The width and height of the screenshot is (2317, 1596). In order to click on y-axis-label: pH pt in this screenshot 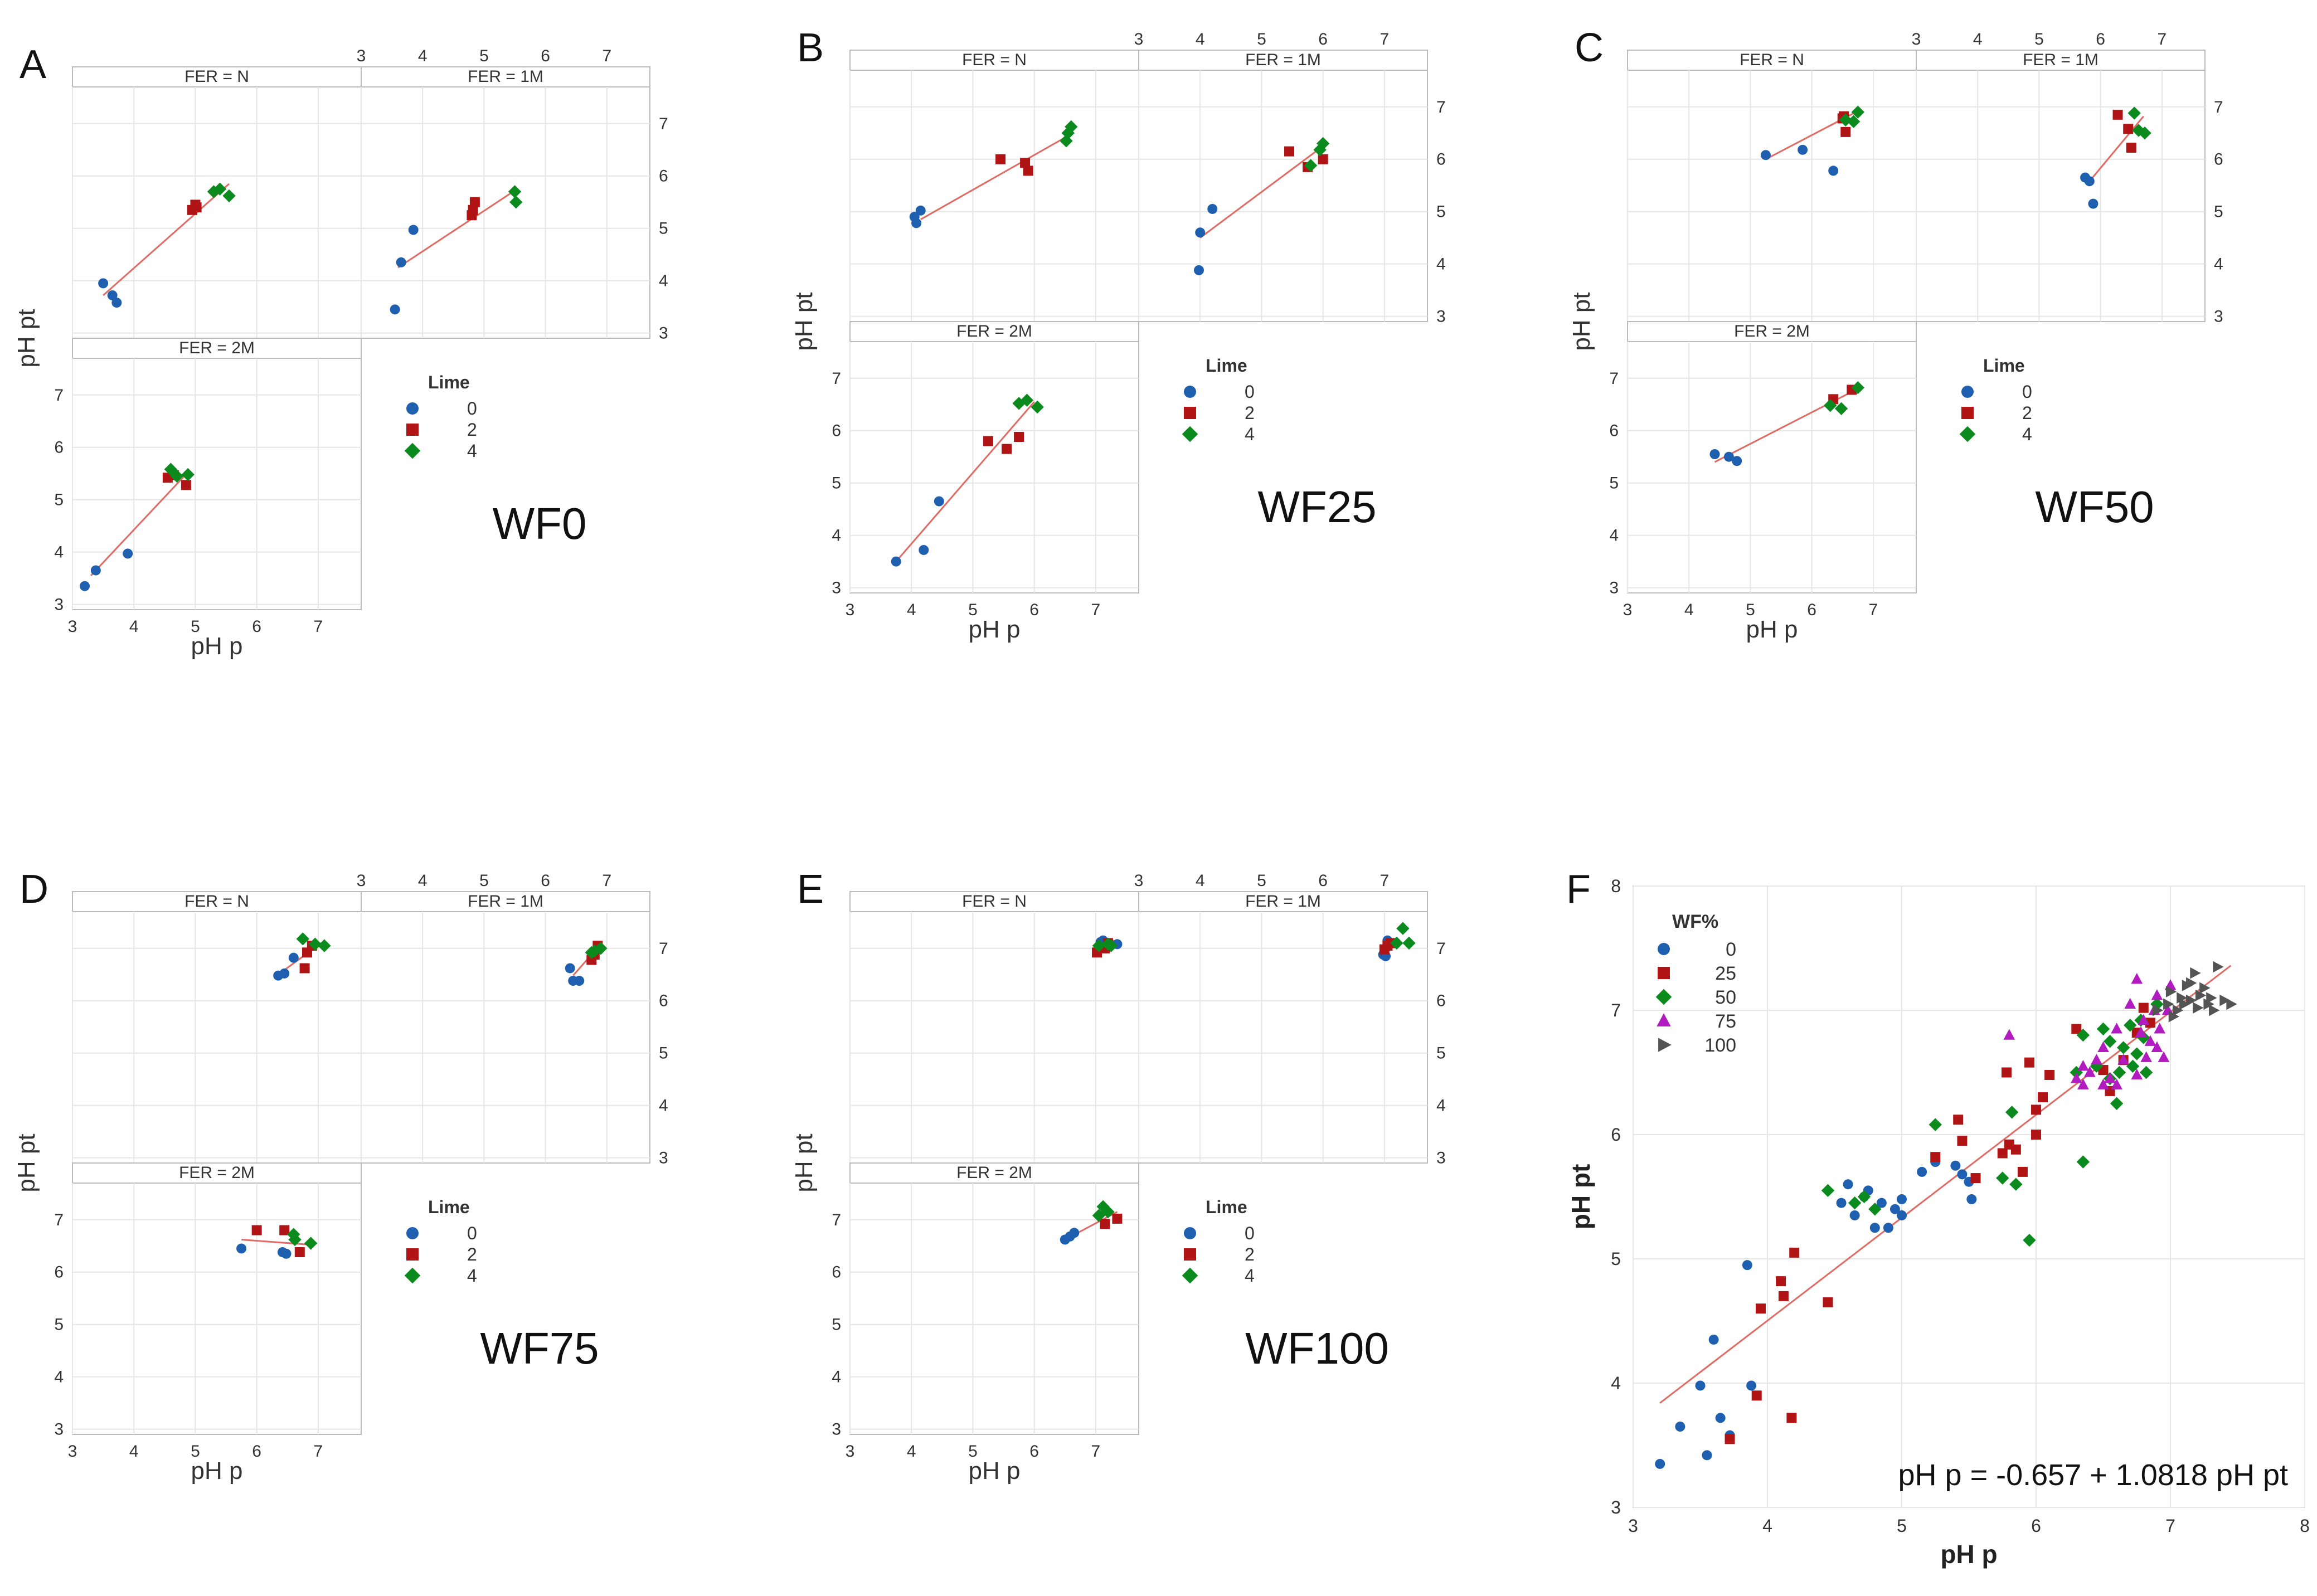, I will do `click(804, 1162)`.